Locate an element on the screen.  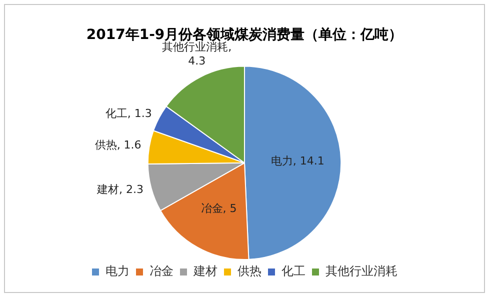
data-label: 建材, 2.3 is located at coordinates (120, 189).